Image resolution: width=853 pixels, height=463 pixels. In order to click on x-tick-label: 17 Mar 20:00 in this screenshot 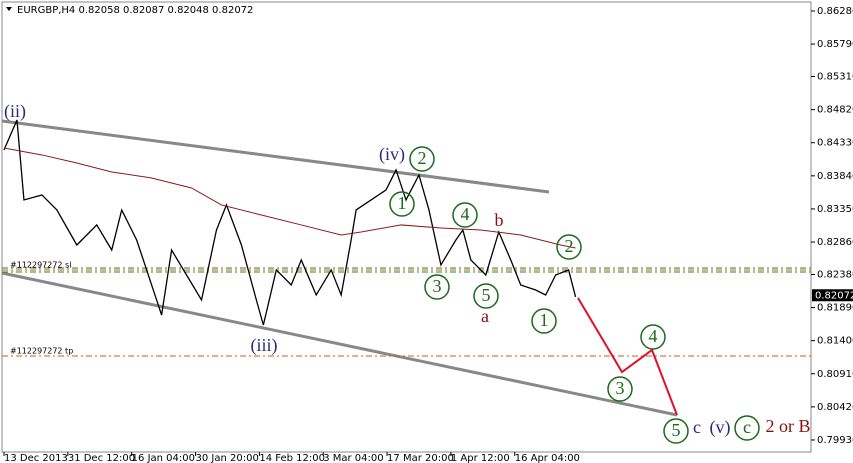, I will do `click(420, 458)`.